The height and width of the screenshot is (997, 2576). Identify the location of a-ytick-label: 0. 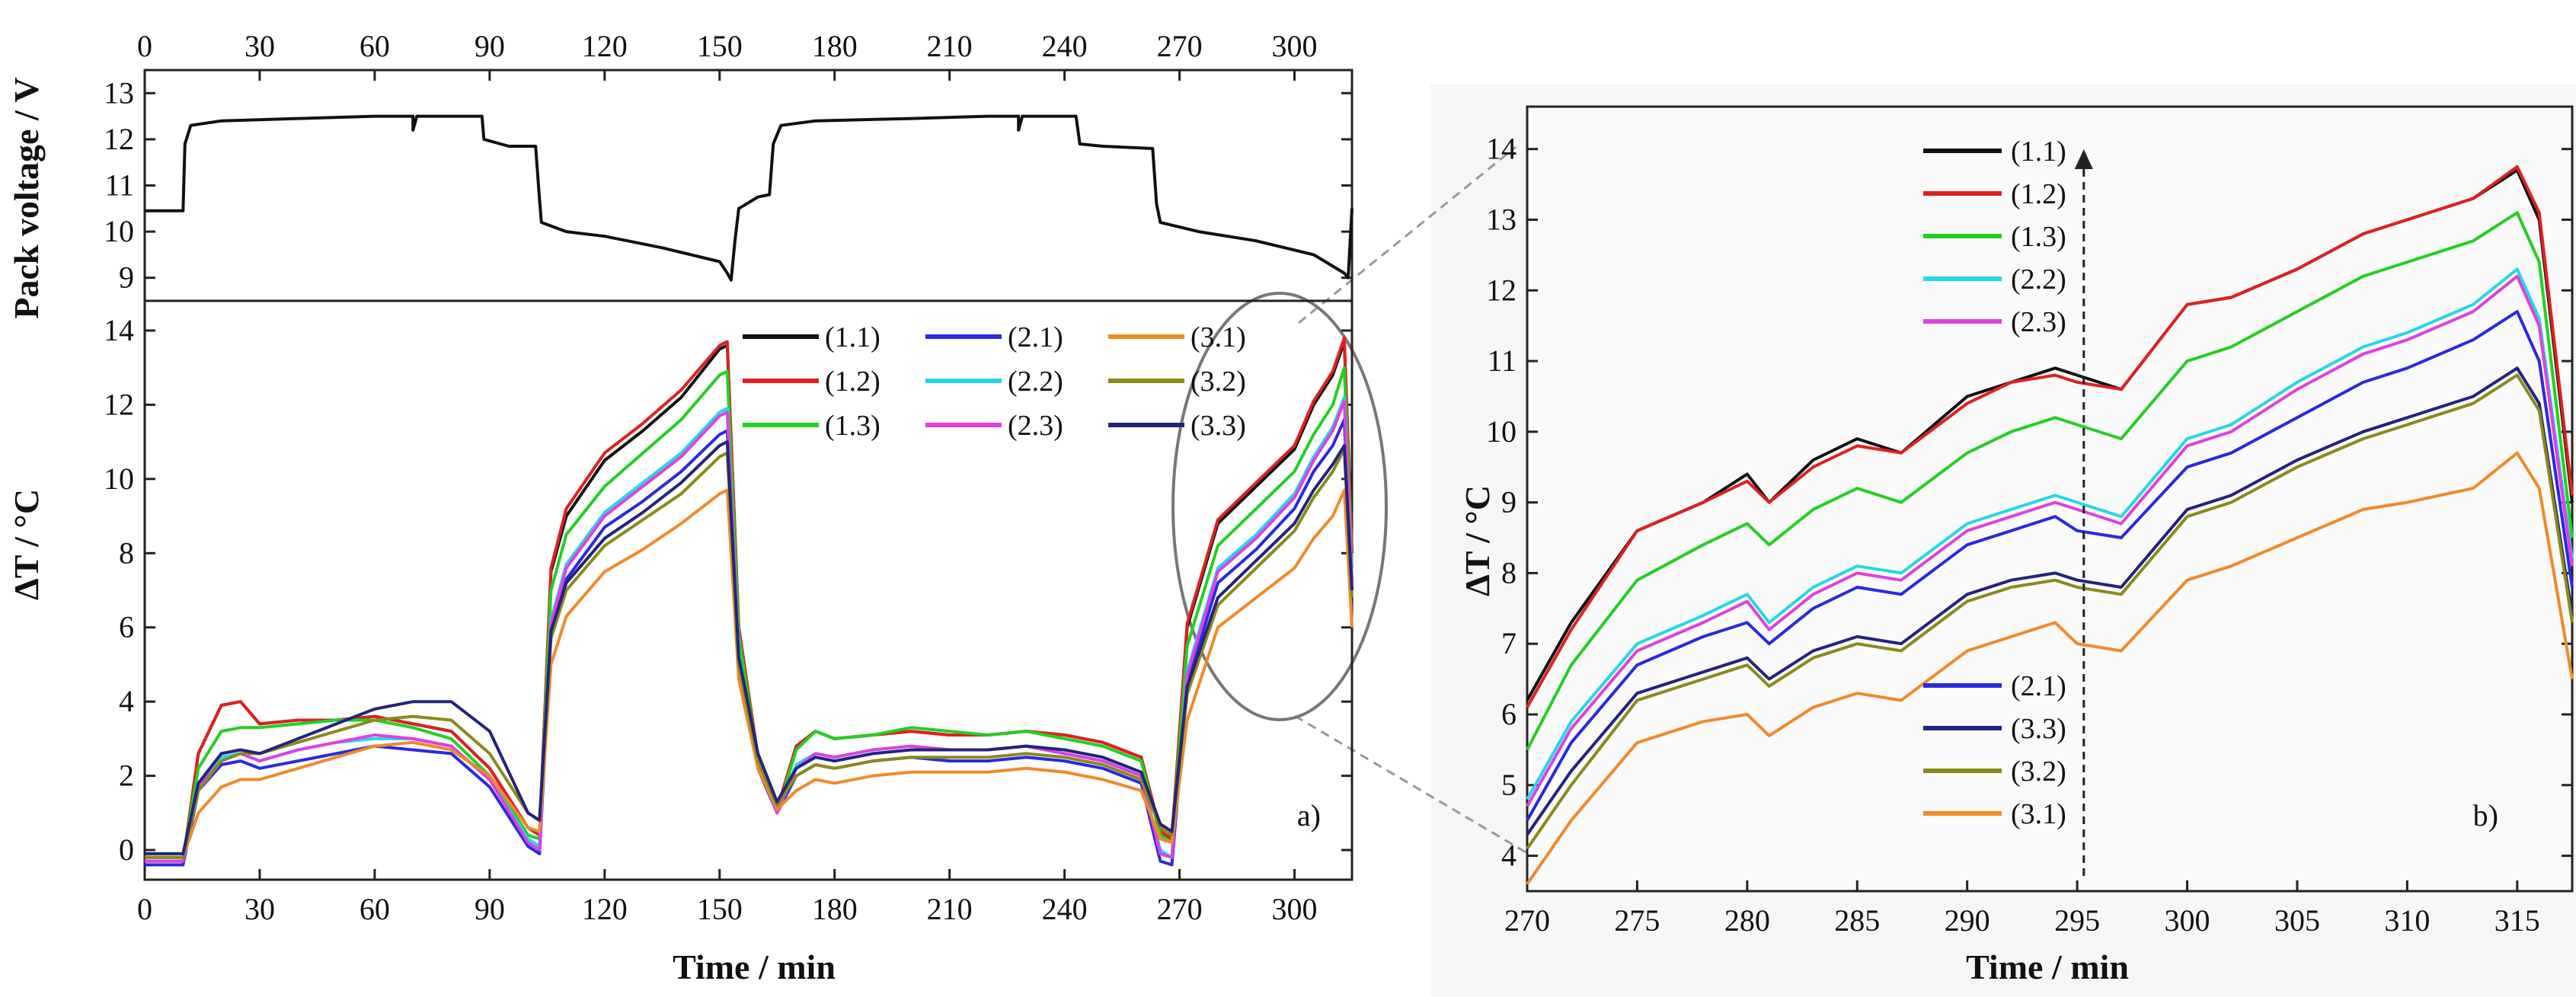
(127, 850).